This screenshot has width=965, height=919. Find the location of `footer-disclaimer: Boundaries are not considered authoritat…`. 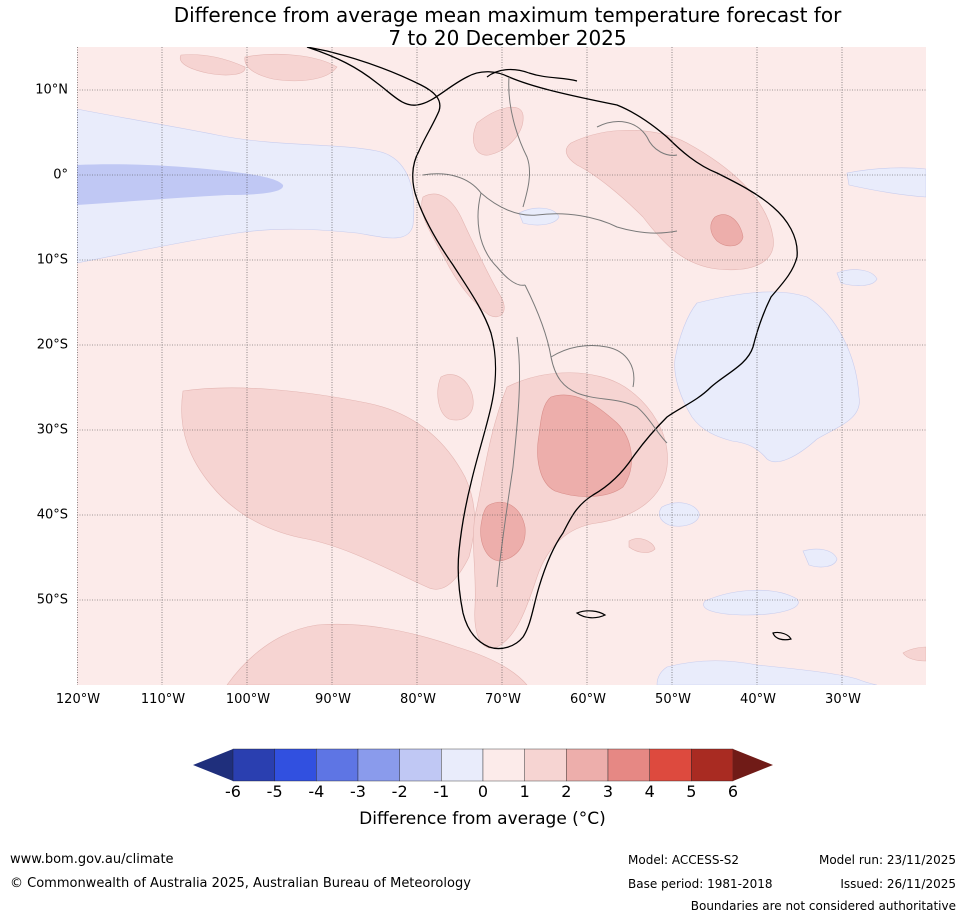

footer-disclaimer: Boundaries are not considered authoritat… is located at coordinates (823, 906).